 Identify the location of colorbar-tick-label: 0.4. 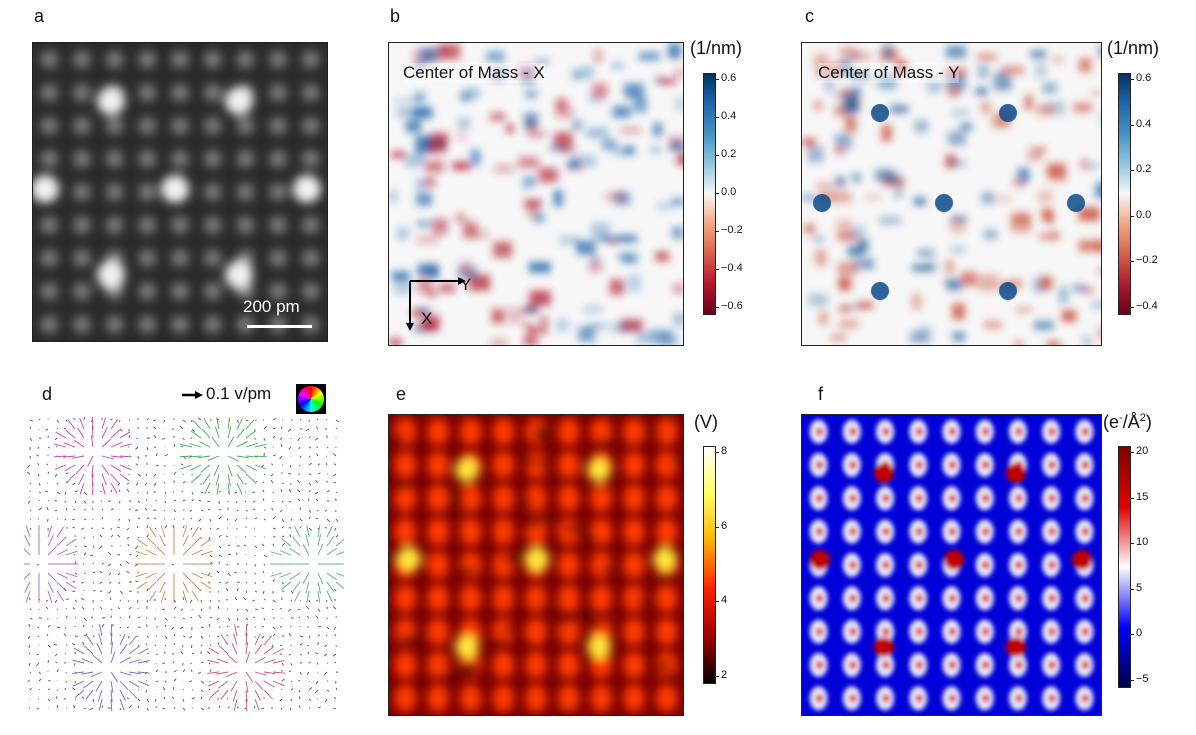
(1144, 123).